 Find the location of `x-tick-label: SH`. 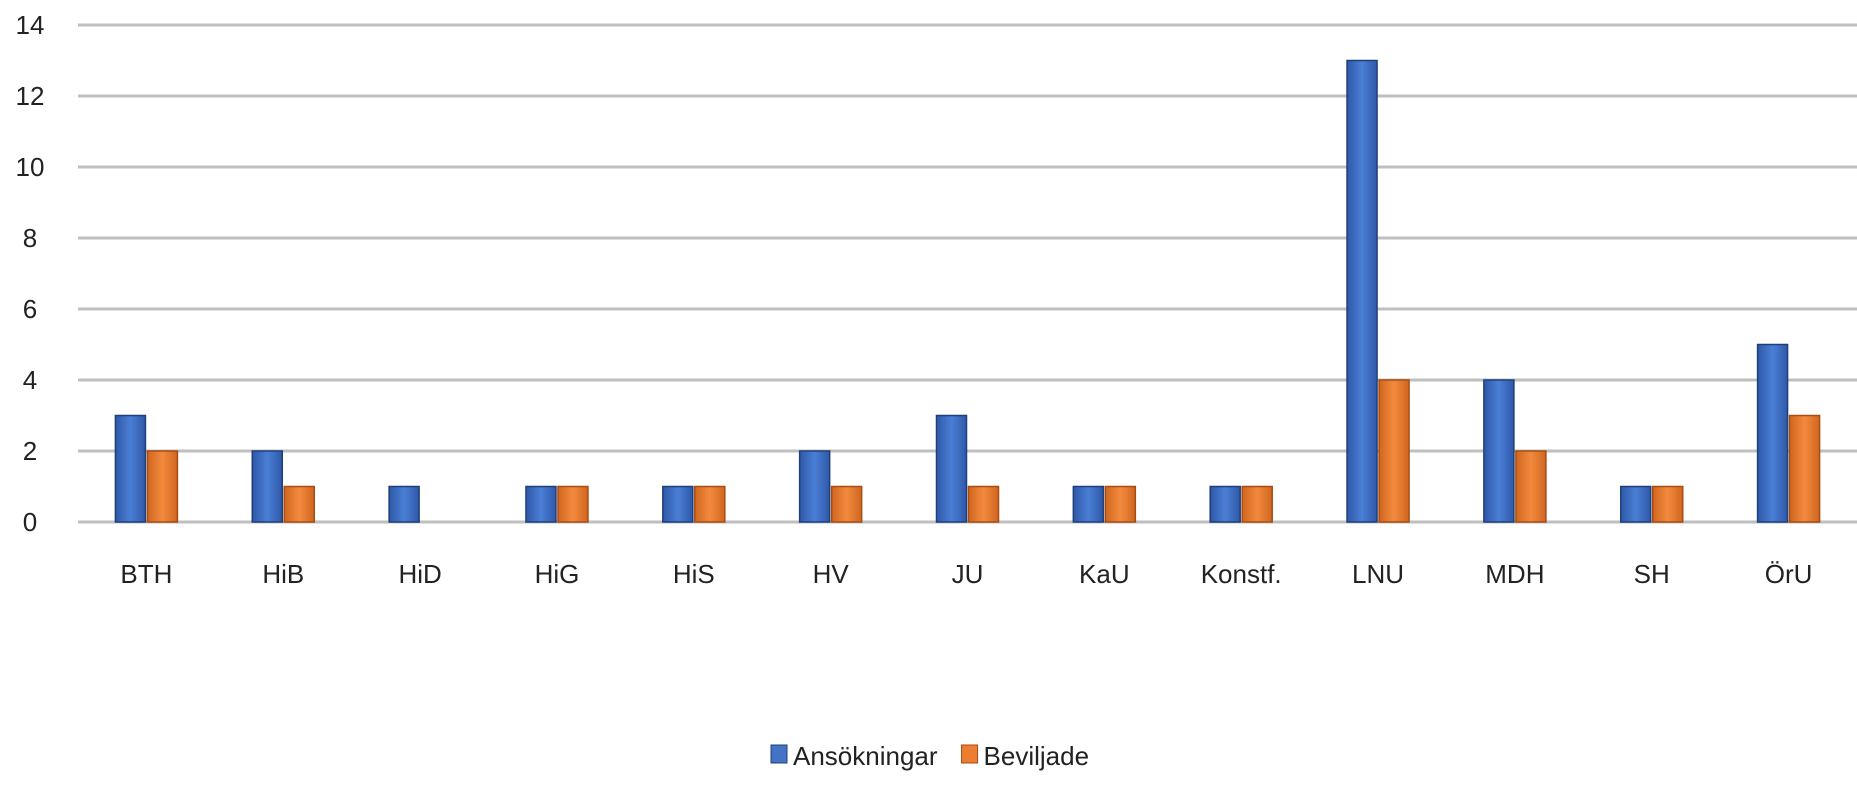

x-tick-label: SH is located at coordinates (1652, 574).